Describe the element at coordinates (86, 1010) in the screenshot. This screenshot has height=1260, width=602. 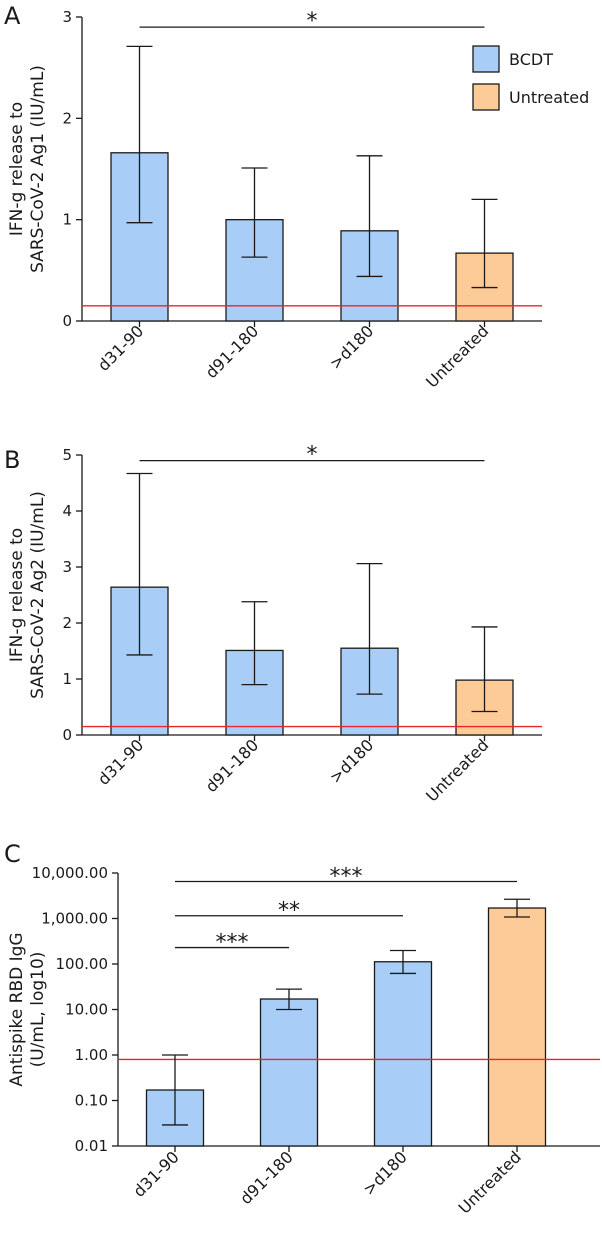
I see `y-tick-label: 10.00` at that location.